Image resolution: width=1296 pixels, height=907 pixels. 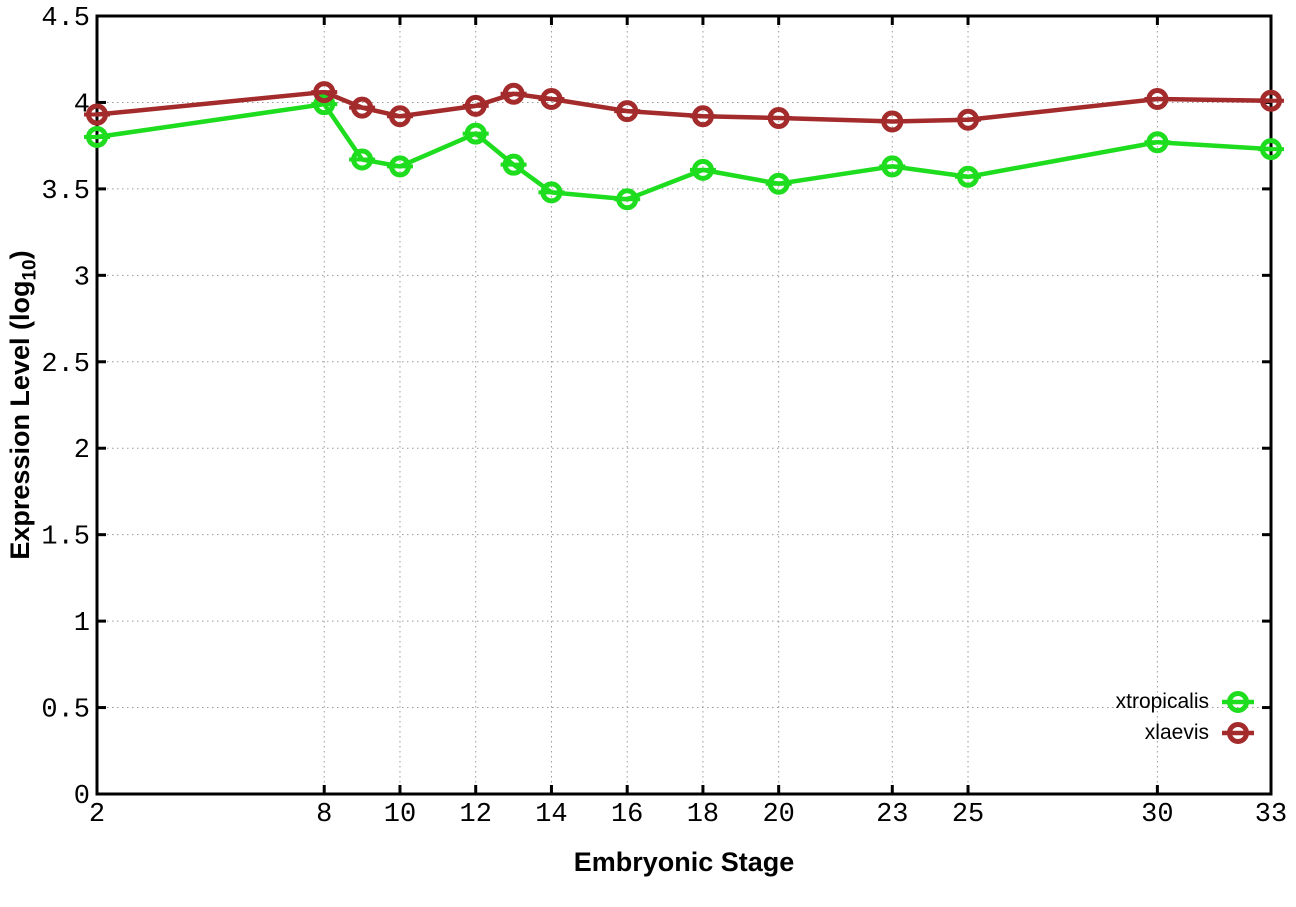 I want to click on x-axis-title: Embryonic Stage, so click(x=684, y=862).